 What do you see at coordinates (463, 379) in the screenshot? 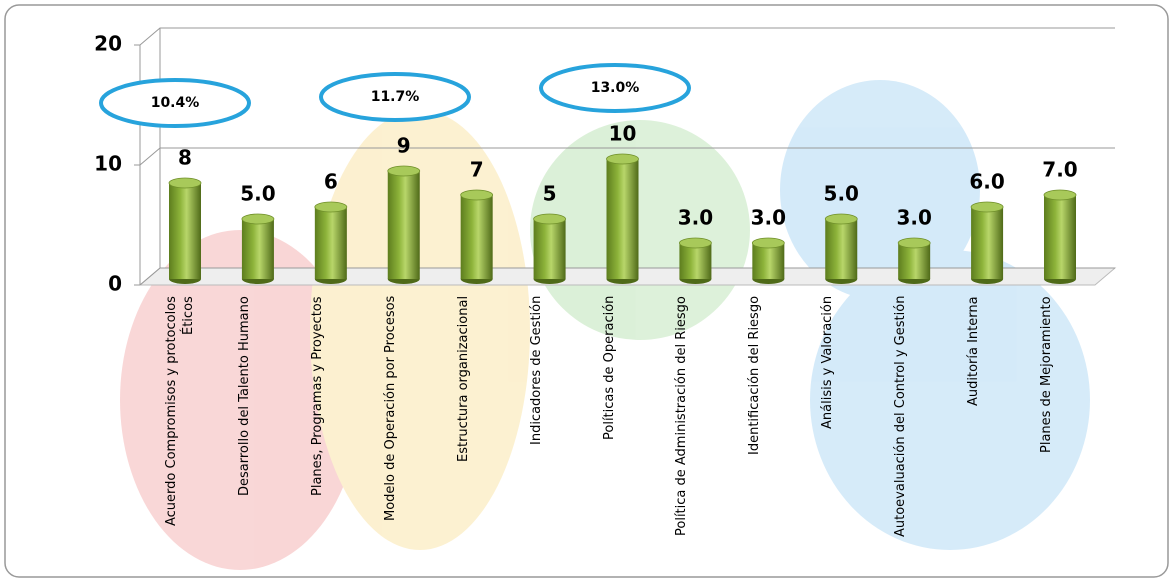
I see `x-tick-label: Estructura organizacional` at bounding box center [463, 379].